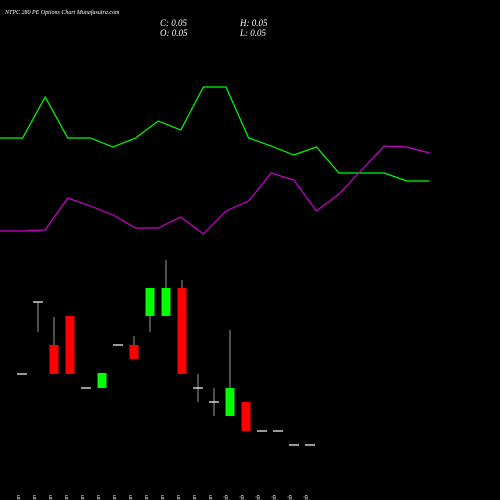 Image resolution: width=500 pixels, height=500 pixels. I want to click on x-tick-label: 27 Jan, so click(147, 497).